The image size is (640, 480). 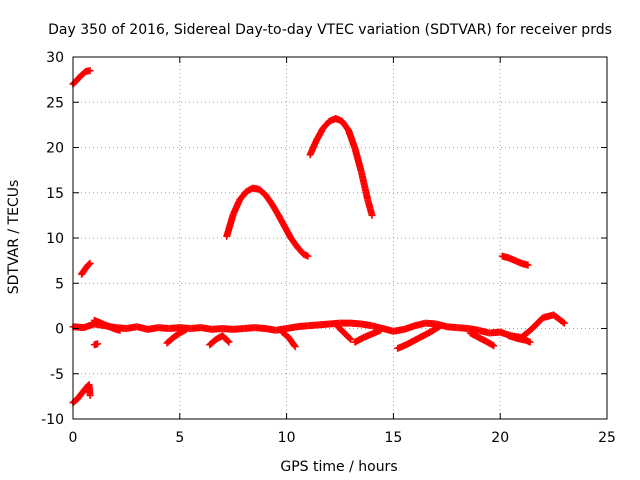 I want to click on series-arc-f, so click(x=341, y=167).